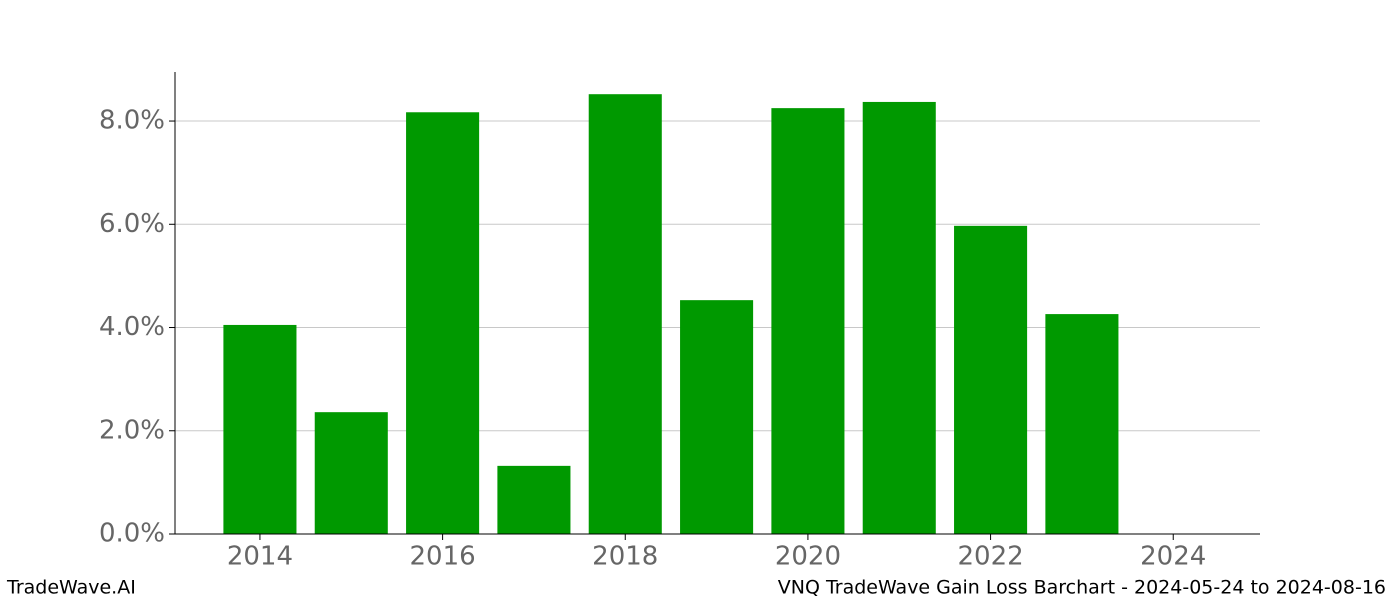 This screenshot has width=1400, height=600. Describe the element at coordinates (132, 430) in the screenshot. I see `y-tick-label: 2.0%` at that location.